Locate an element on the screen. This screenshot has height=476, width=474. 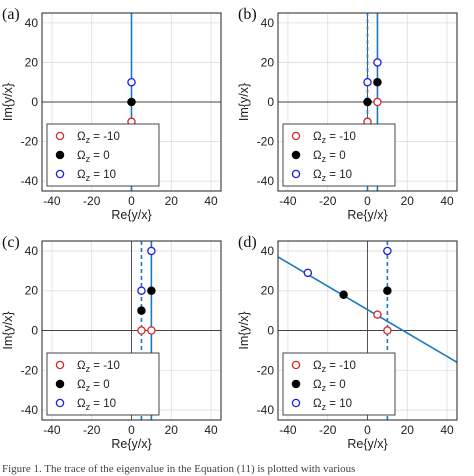
panel-label: (d) is located at coordinates (247, 242).